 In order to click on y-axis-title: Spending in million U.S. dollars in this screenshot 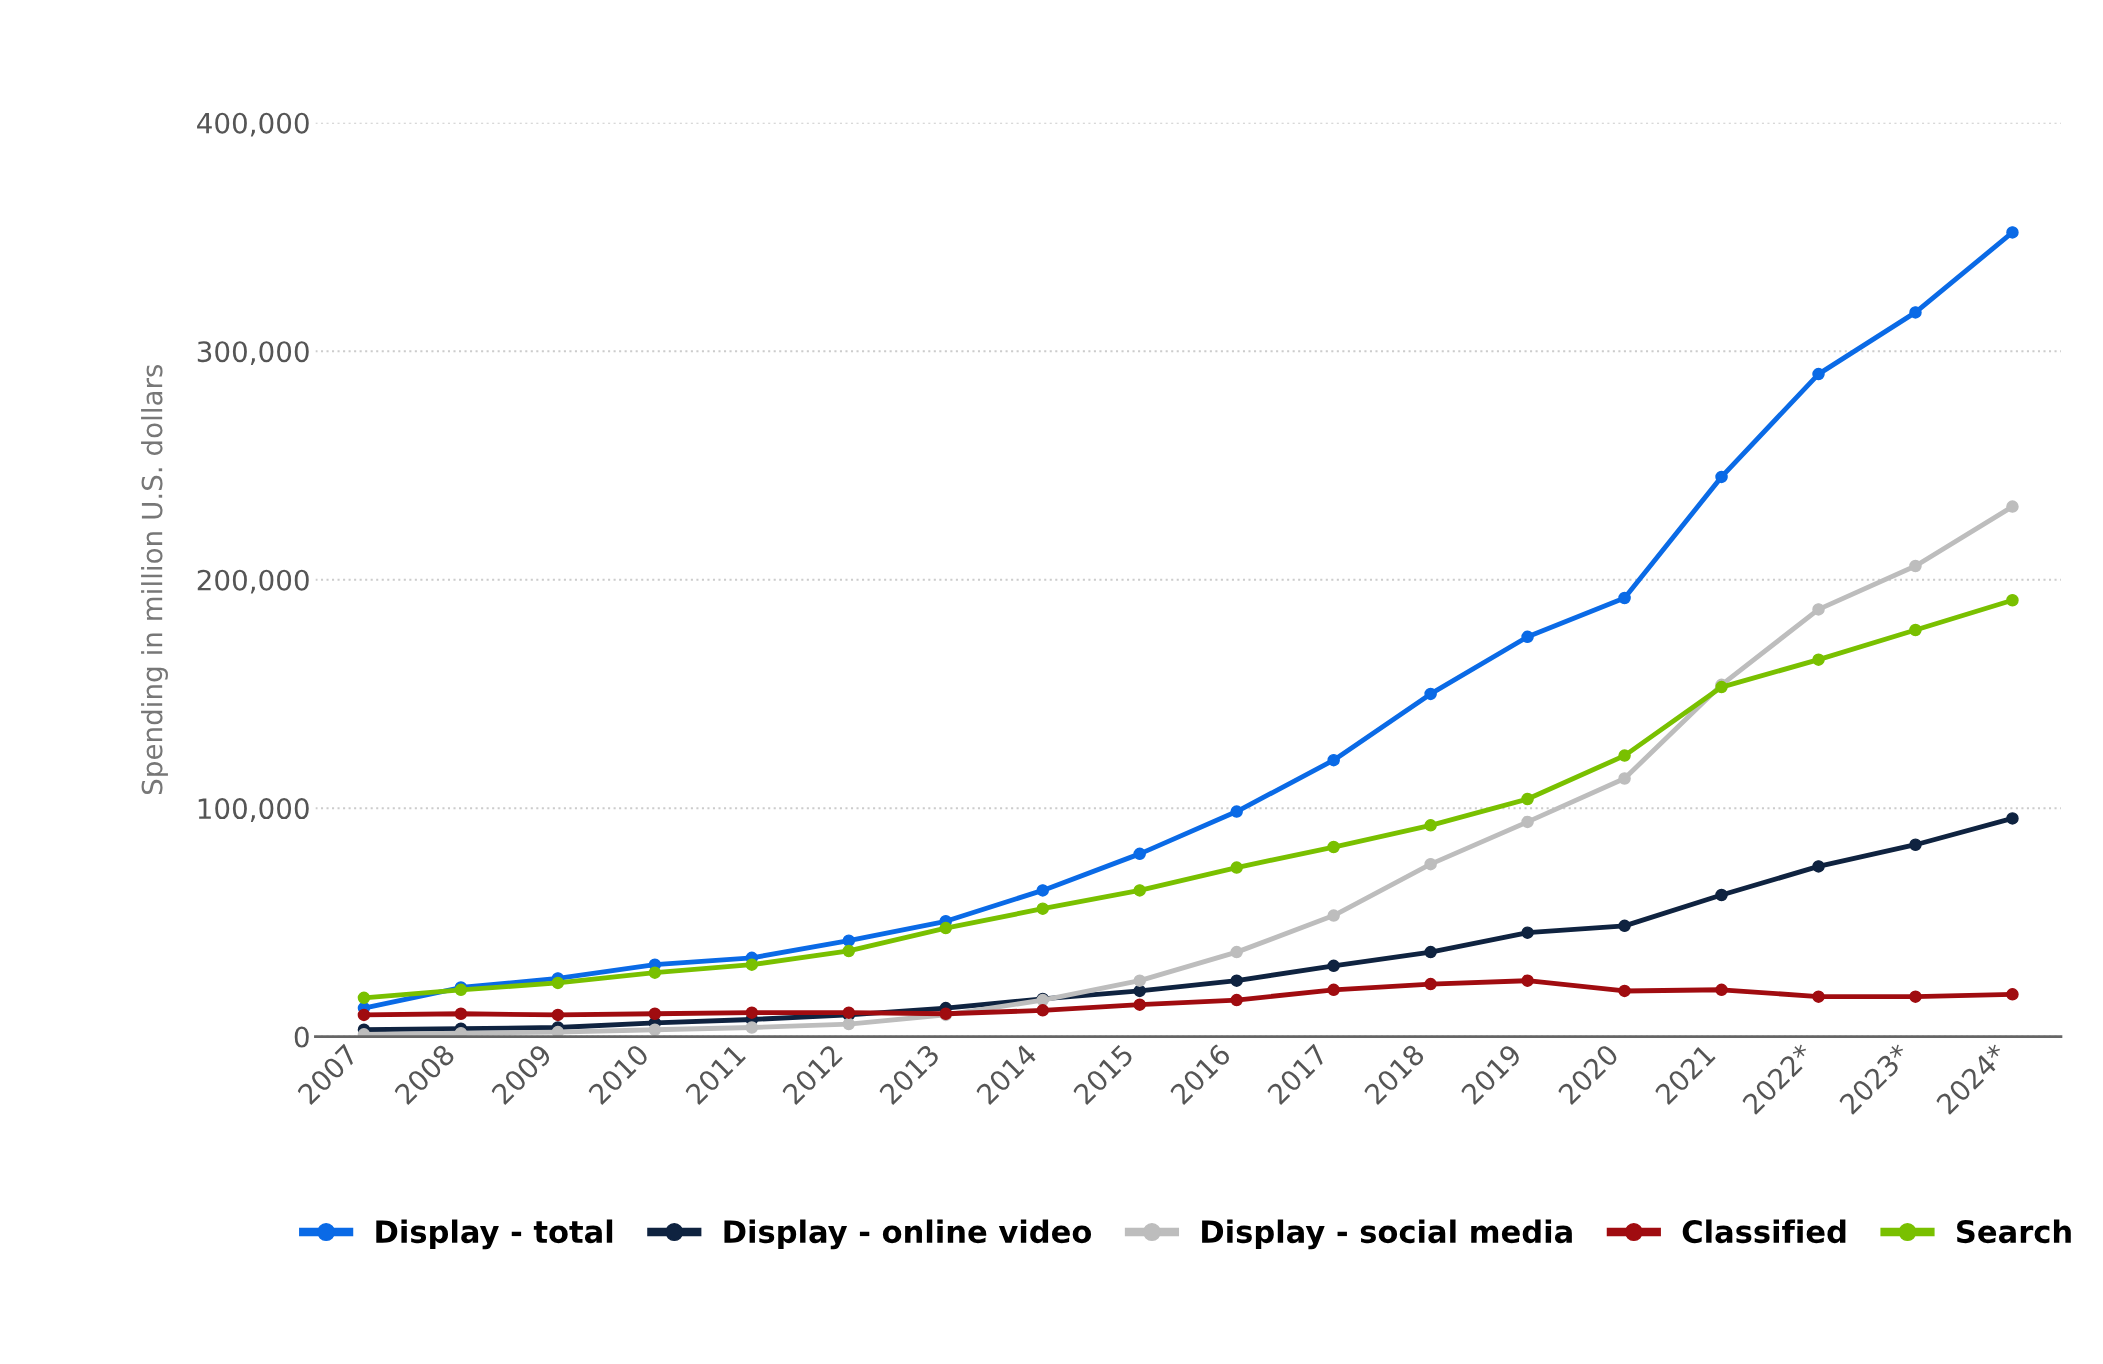, I will do `click(154, 579)`.